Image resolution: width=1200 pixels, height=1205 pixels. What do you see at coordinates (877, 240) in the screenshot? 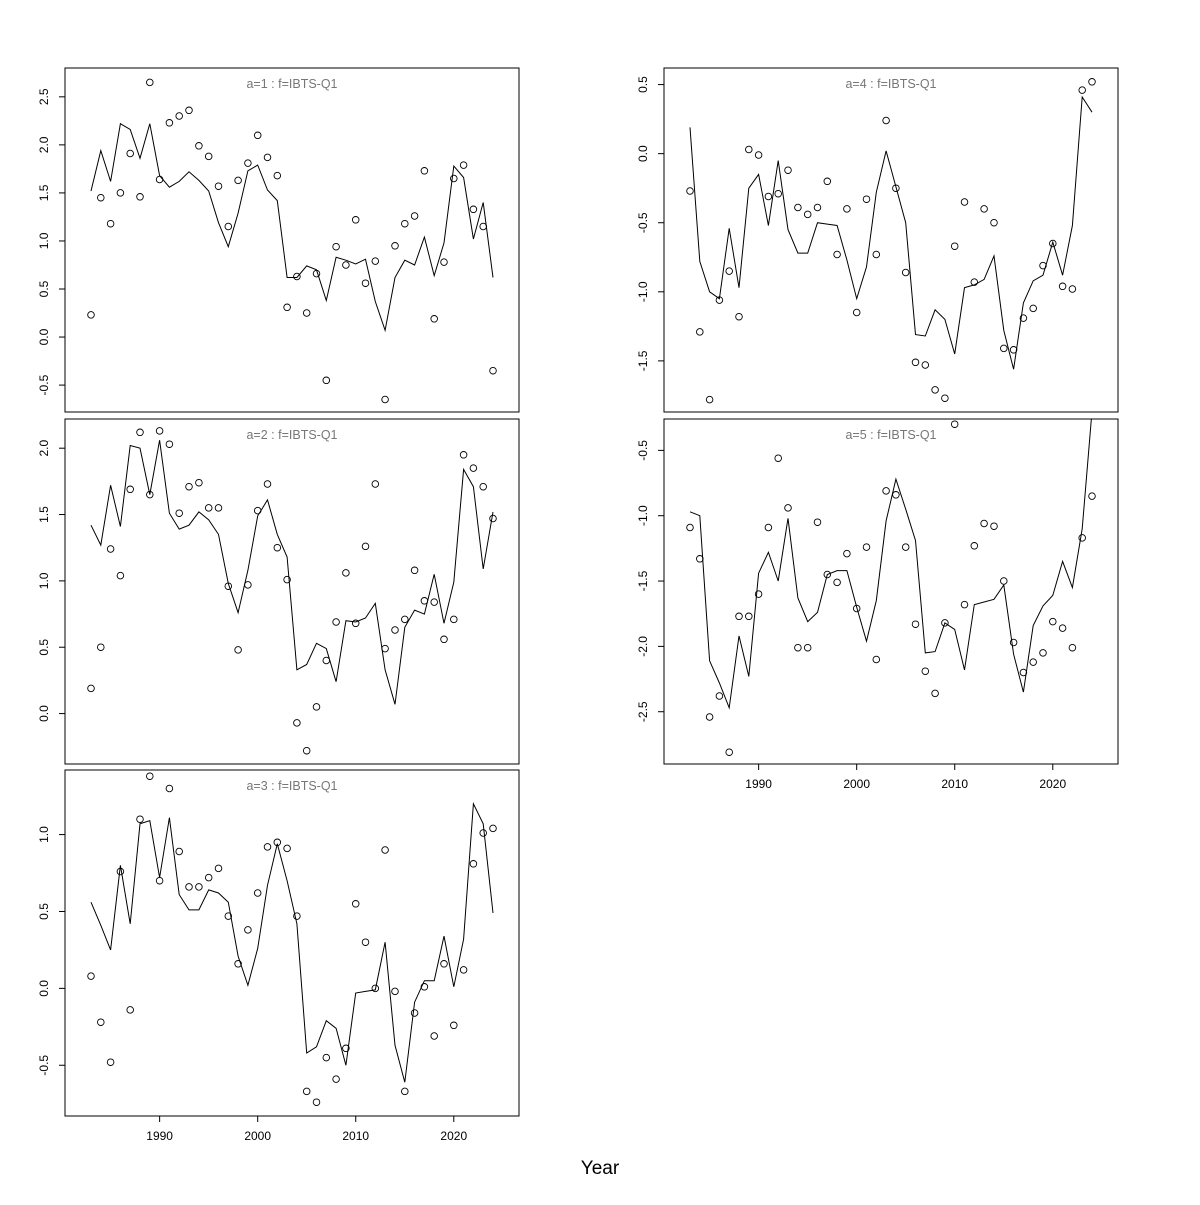
I see `panel-a4: a=4 : f=IBTS-Q1 -1.5 -1.0 -0.5 0.0 0.5` at bounding box center [877, 240].